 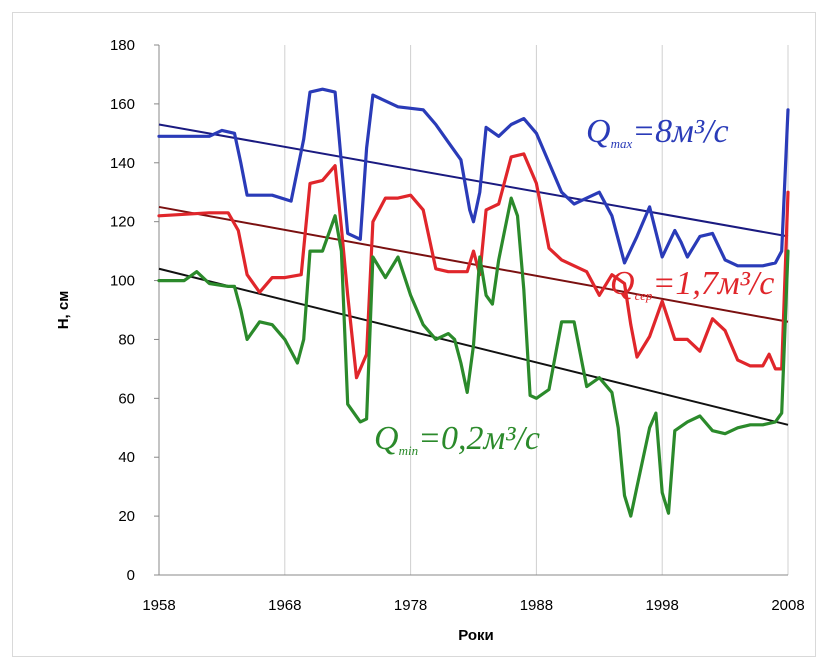 What do you see at coordinates (122, 163) in the screenshot?
I see `y-tick-label: 140` at bounding box center [122, 163].